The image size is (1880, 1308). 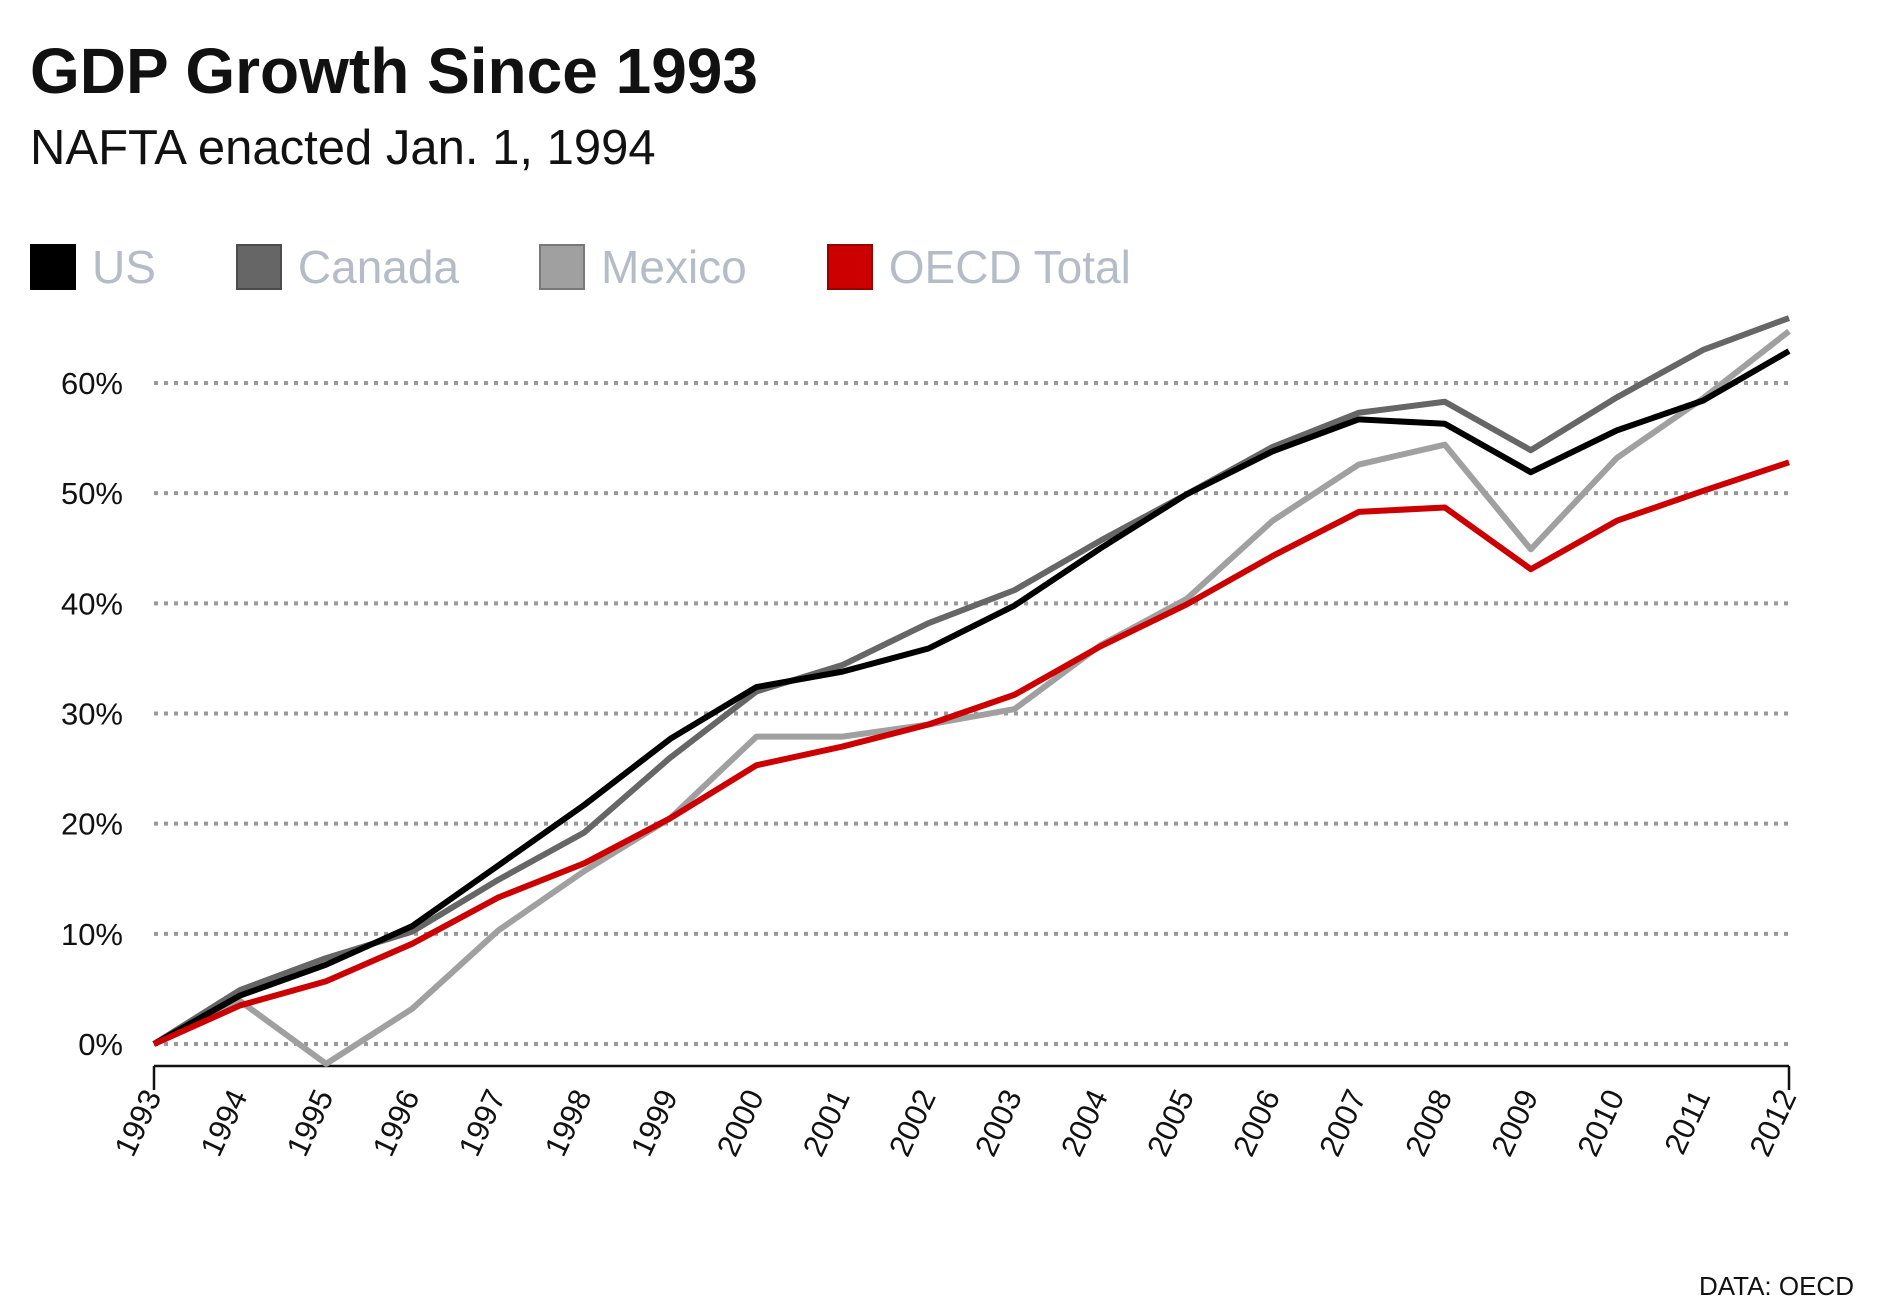 What do you see at coordinates (92, 383) in the screenshot?
I see `y-tick-label: 60%` at bounding box center [92, 383].